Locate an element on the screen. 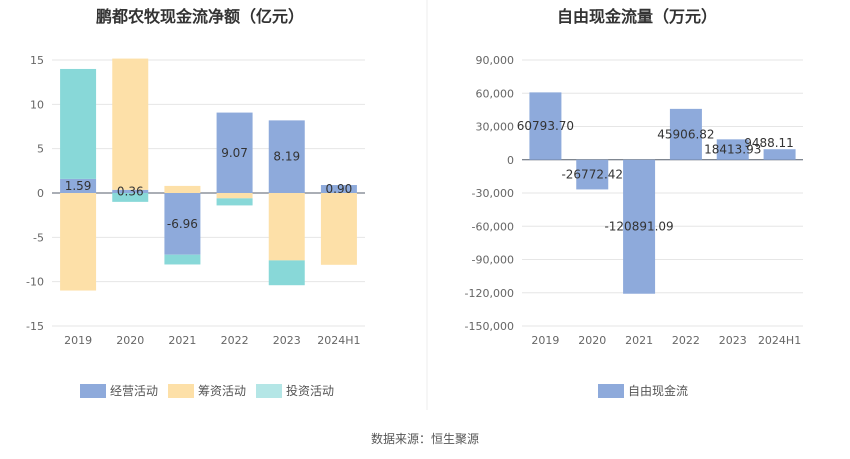  data-label: -120891.09 is located at coordinates (638, 227).